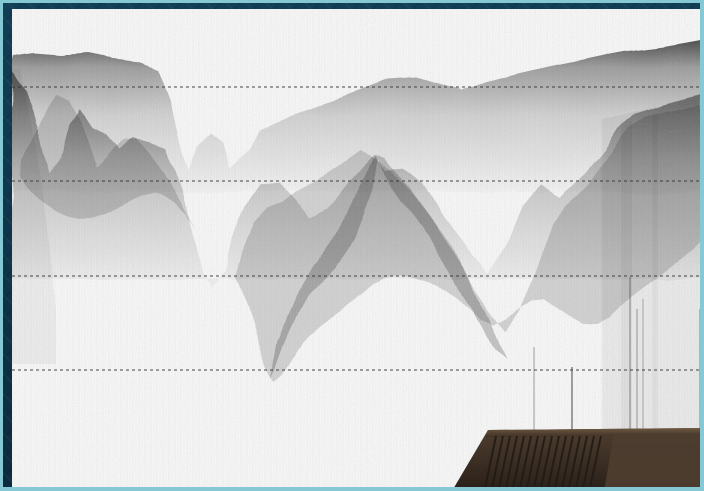  I want to click on left-basin-shadow, so click(34, 216).